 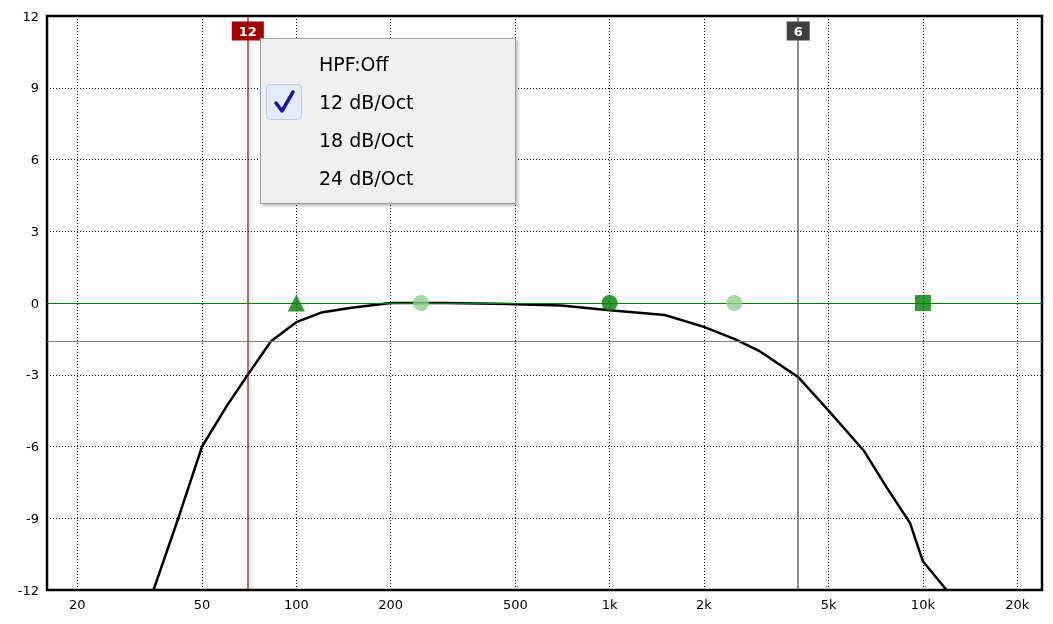 What do you see at coordinates (923, 604) in the screenshot?
I see `x-tick-label: 10k` at bounding box center [923, 604].